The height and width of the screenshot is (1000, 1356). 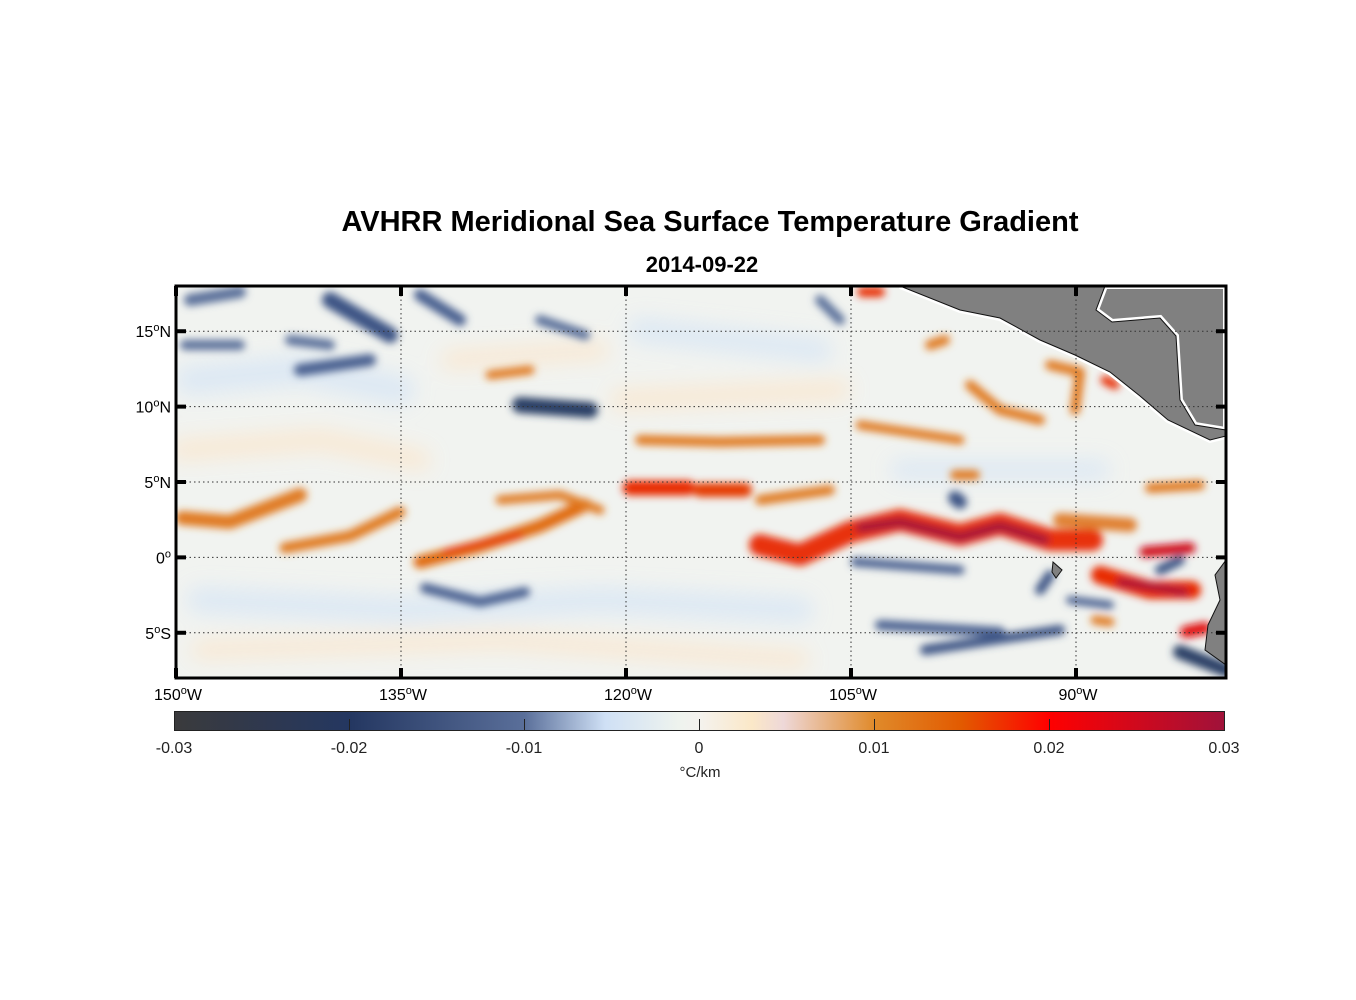 I want to click on x-tick-label: 135oW, so click(x=403, y=694).